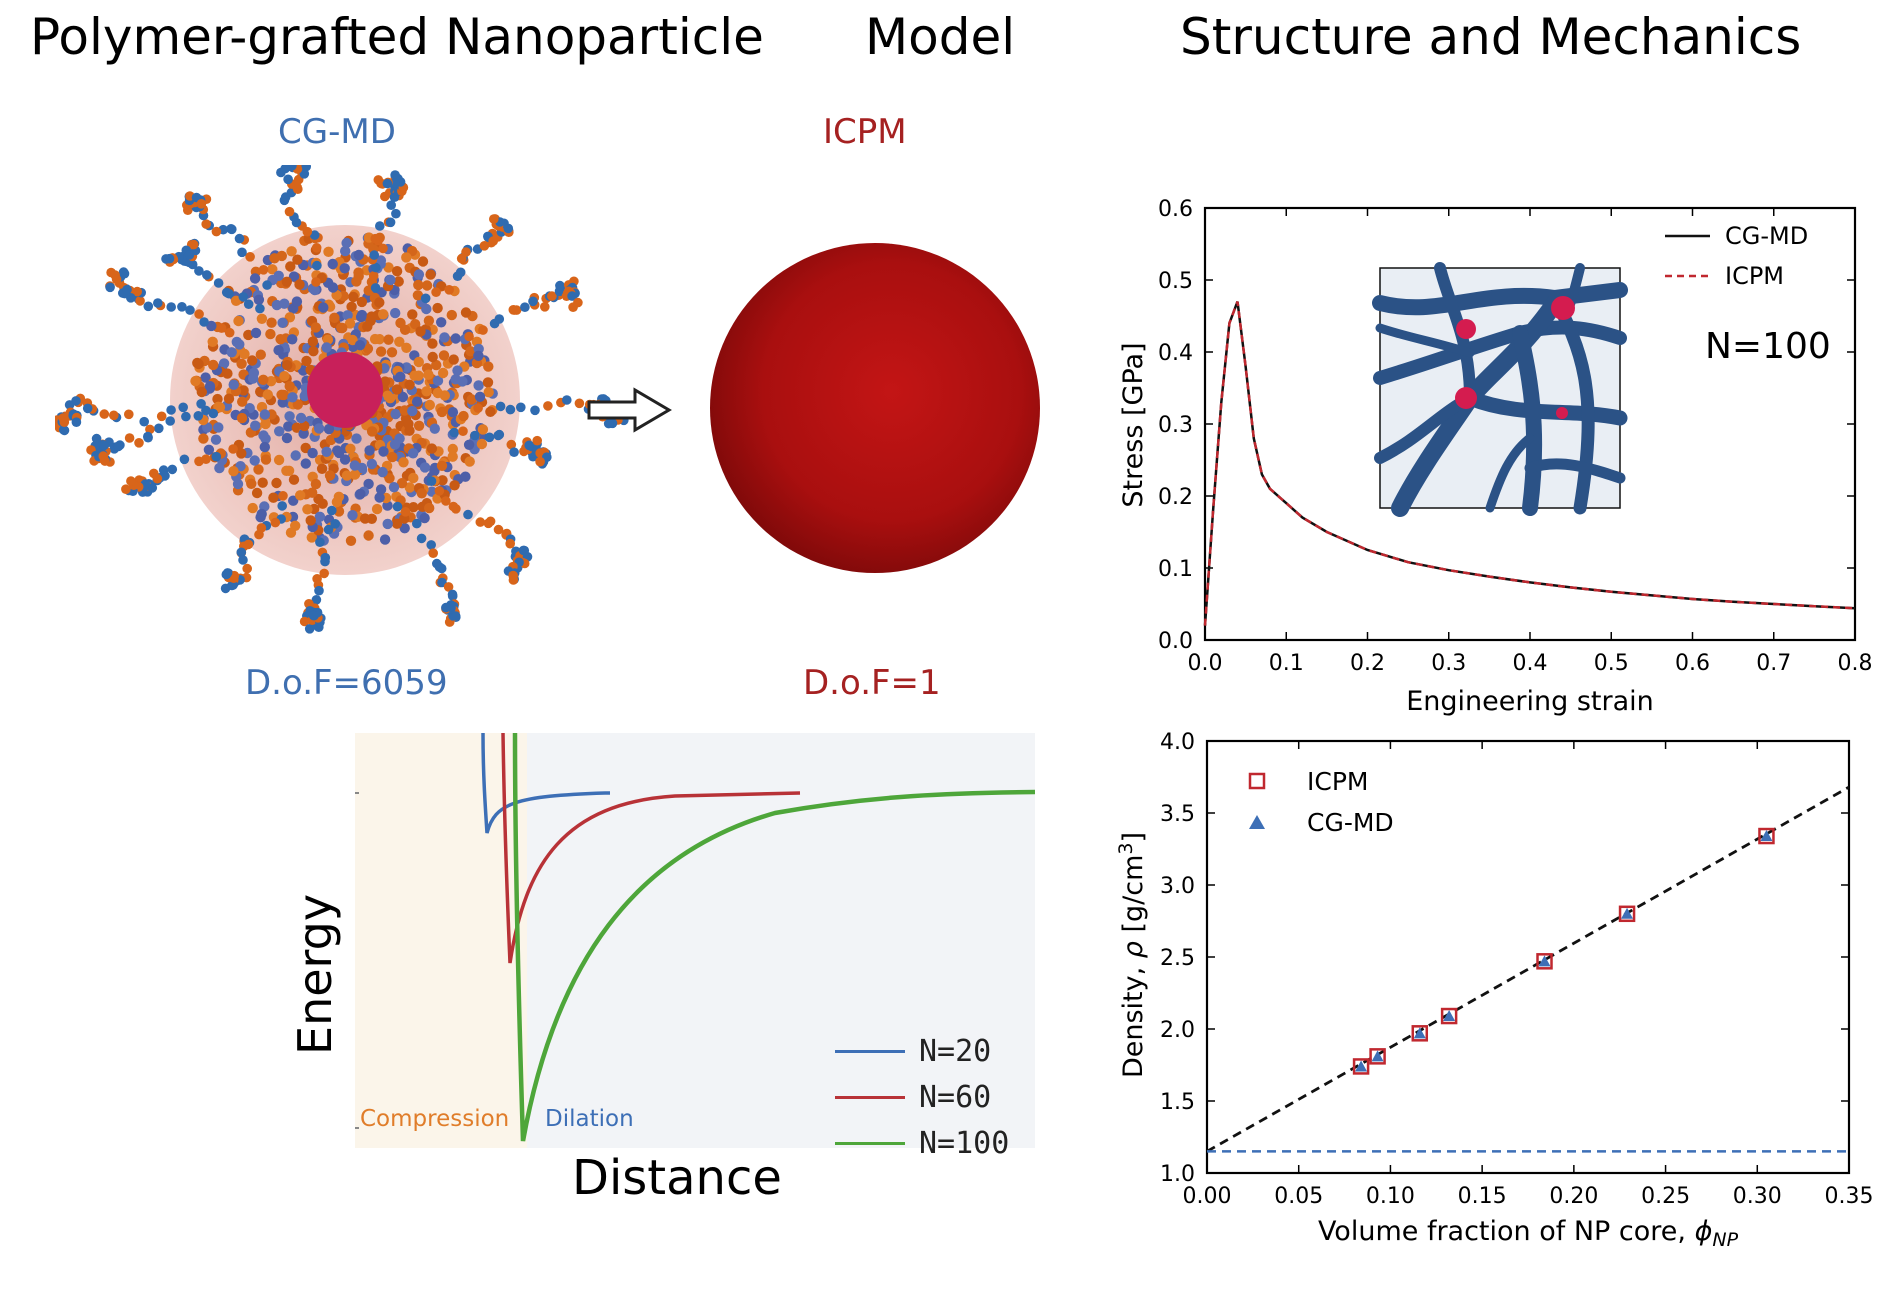 This screenshot has height=1296, width=1904. I want to click on energy-curves-svg, so click(695, 937).